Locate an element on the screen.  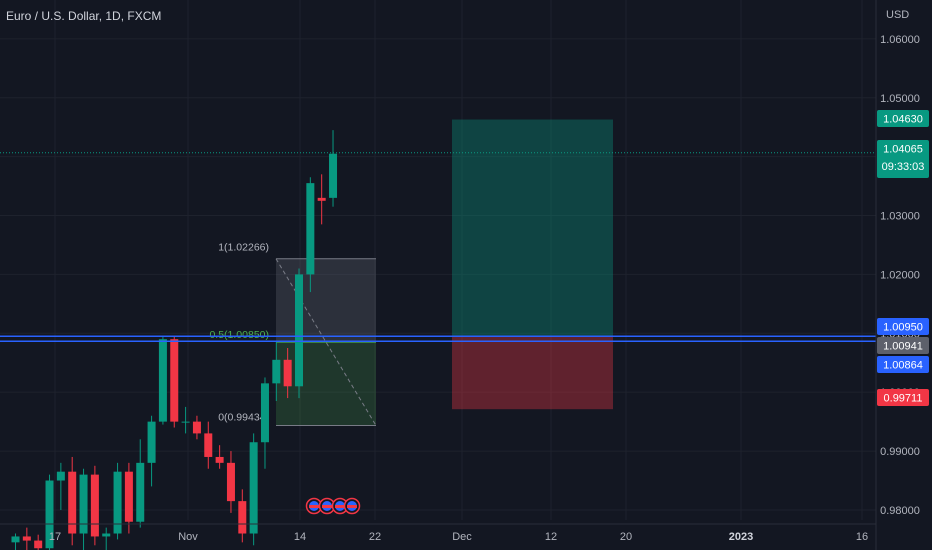
price-label-value: 1.00950 is located at coordinates (903, 328).